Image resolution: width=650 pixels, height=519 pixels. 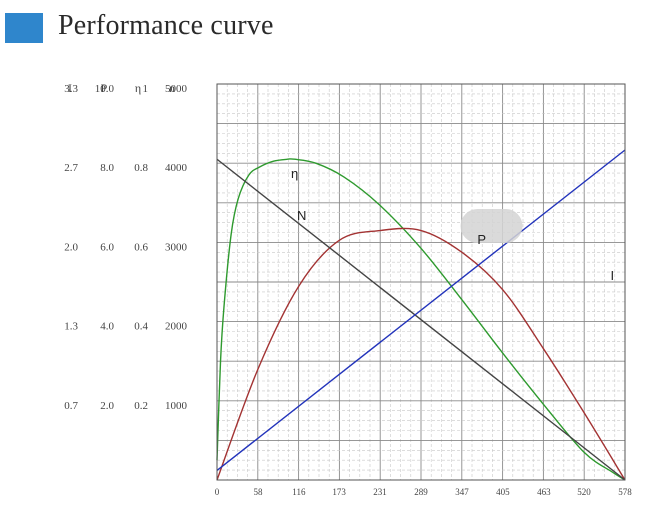 I want to click on page-title: Performance curve, so click(x=166, y=25).